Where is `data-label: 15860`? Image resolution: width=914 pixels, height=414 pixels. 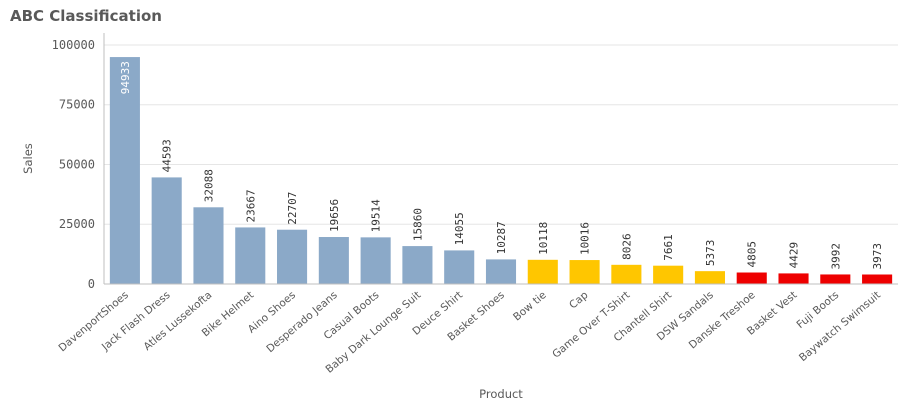
data-label: 15860 is located at coordinates (417, 224).